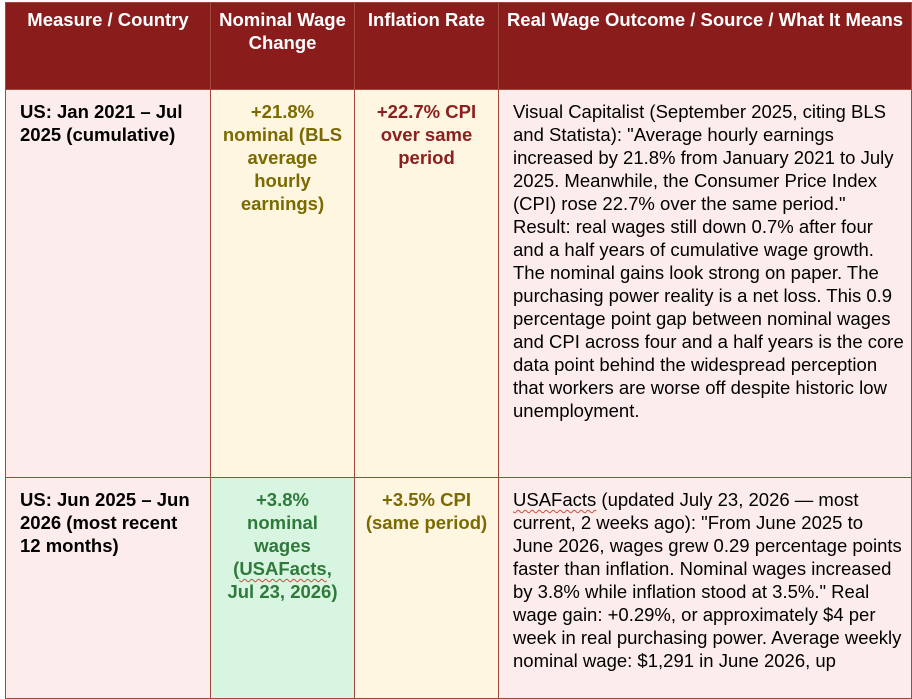 The image size is (912, 699). I want to click on row-inflation: +22.7% CPI over same period, so click(426, 283).